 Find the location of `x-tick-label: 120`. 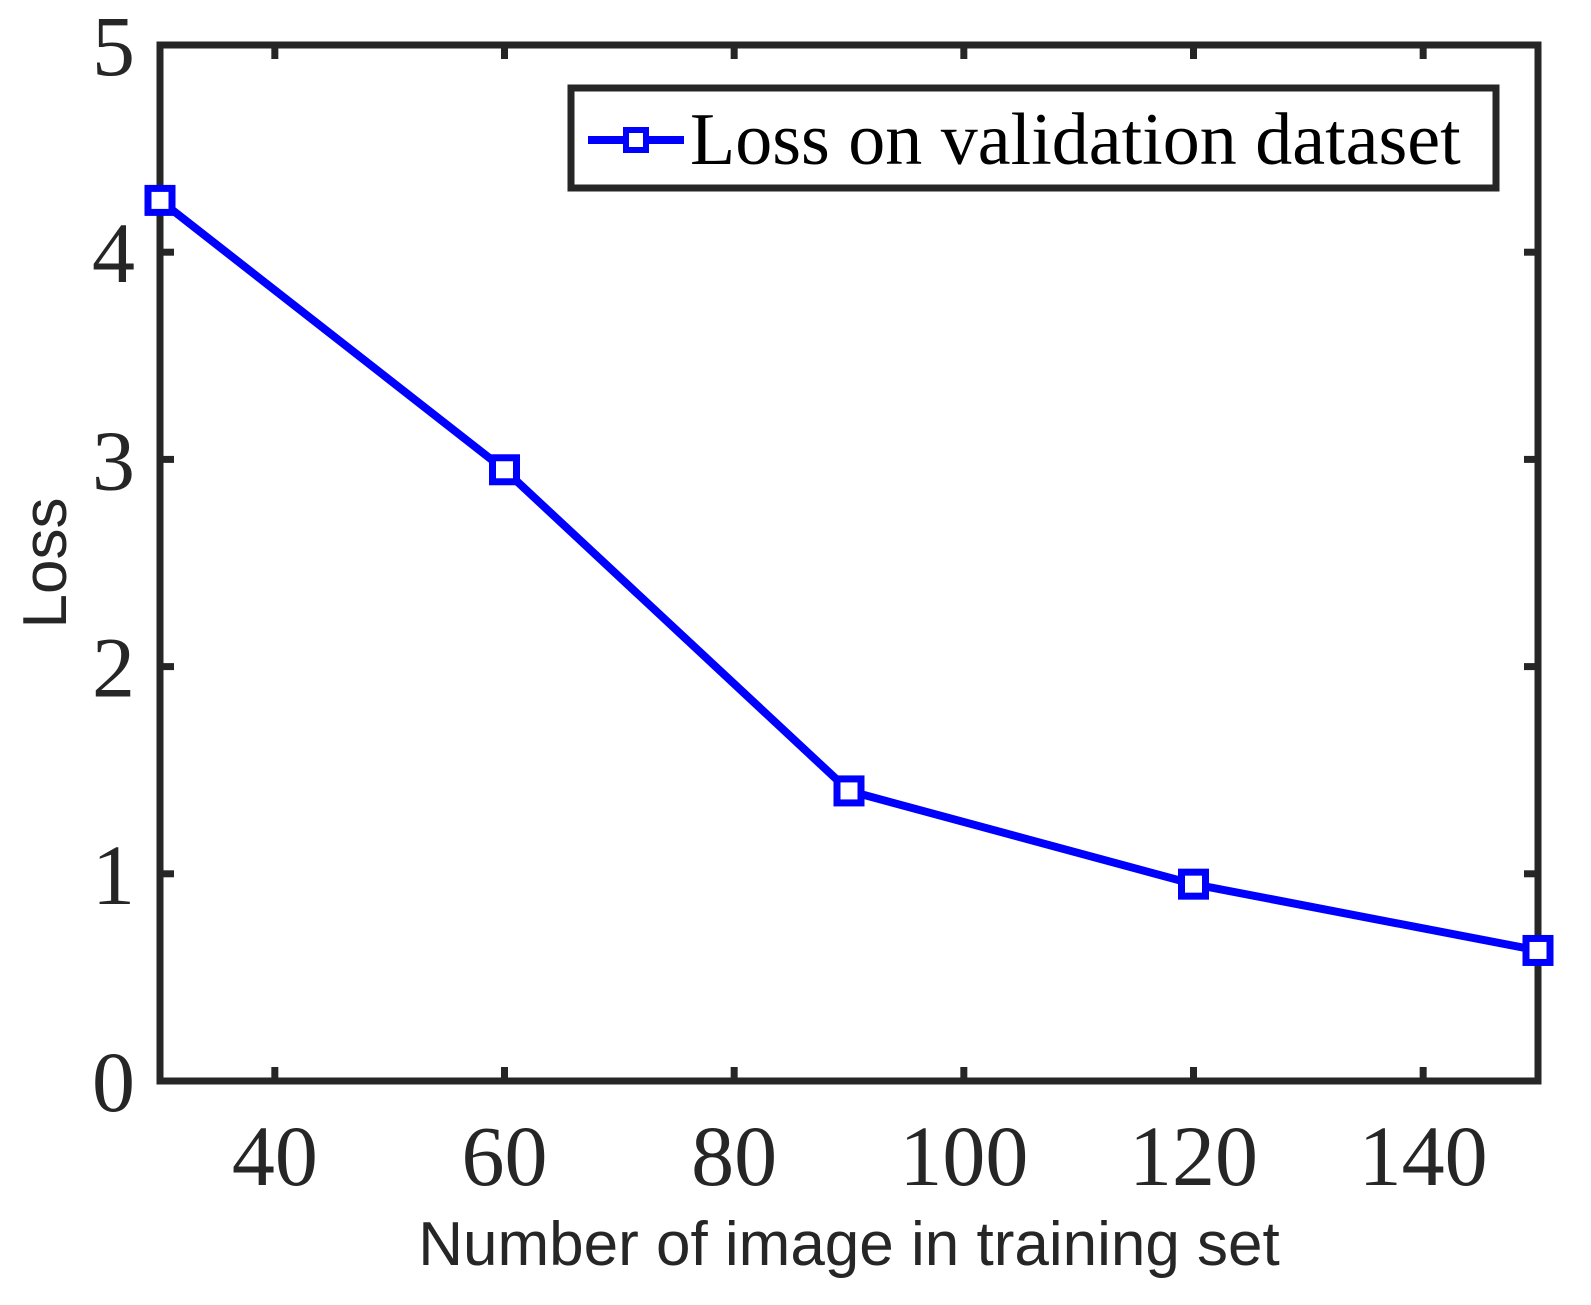

x-tick-label: 120 is located at coordinates (1193, 1156).